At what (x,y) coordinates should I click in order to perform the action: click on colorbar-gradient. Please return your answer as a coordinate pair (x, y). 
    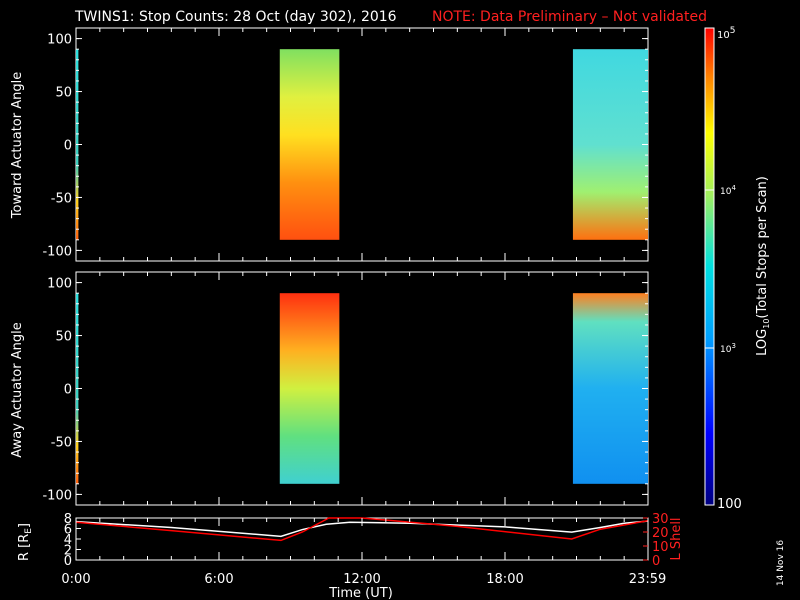
    Looking at the image, I should click on (709, 266).